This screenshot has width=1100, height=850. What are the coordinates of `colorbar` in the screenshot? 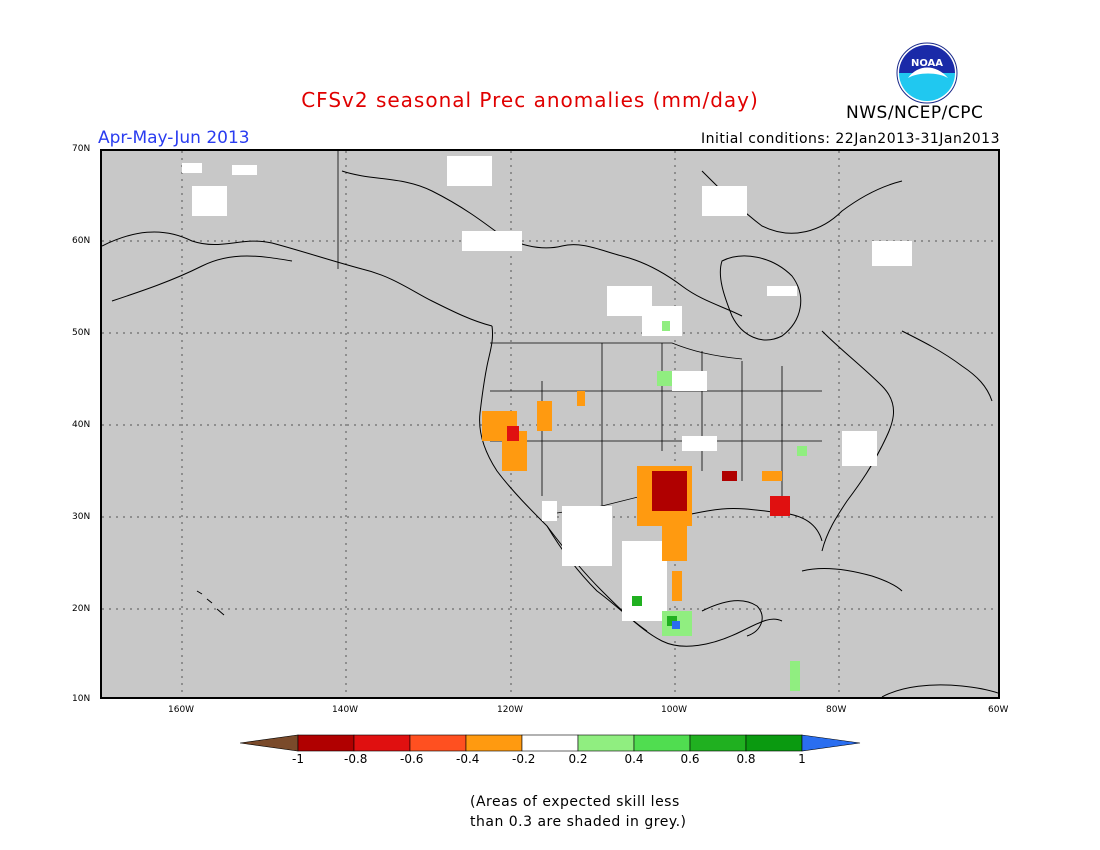 It's located at (550, 745).